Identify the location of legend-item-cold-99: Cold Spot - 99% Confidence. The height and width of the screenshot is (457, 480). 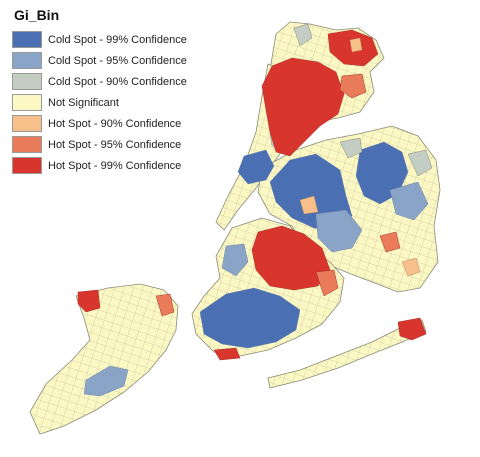
(112, 39).